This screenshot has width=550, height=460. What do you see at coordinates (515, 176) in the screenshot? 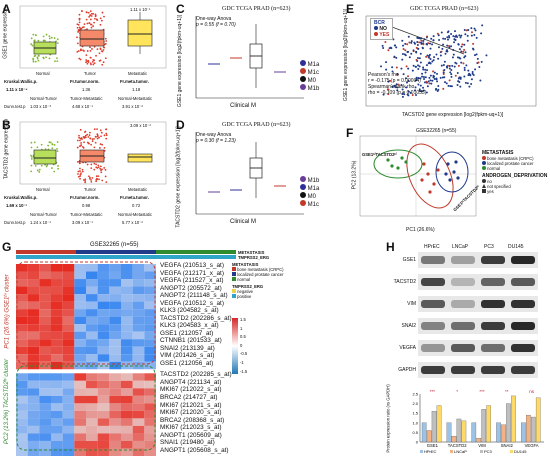
I see `legend-title: ANDROGEN_DEPRIVATION` at bounding box center [515, 176].